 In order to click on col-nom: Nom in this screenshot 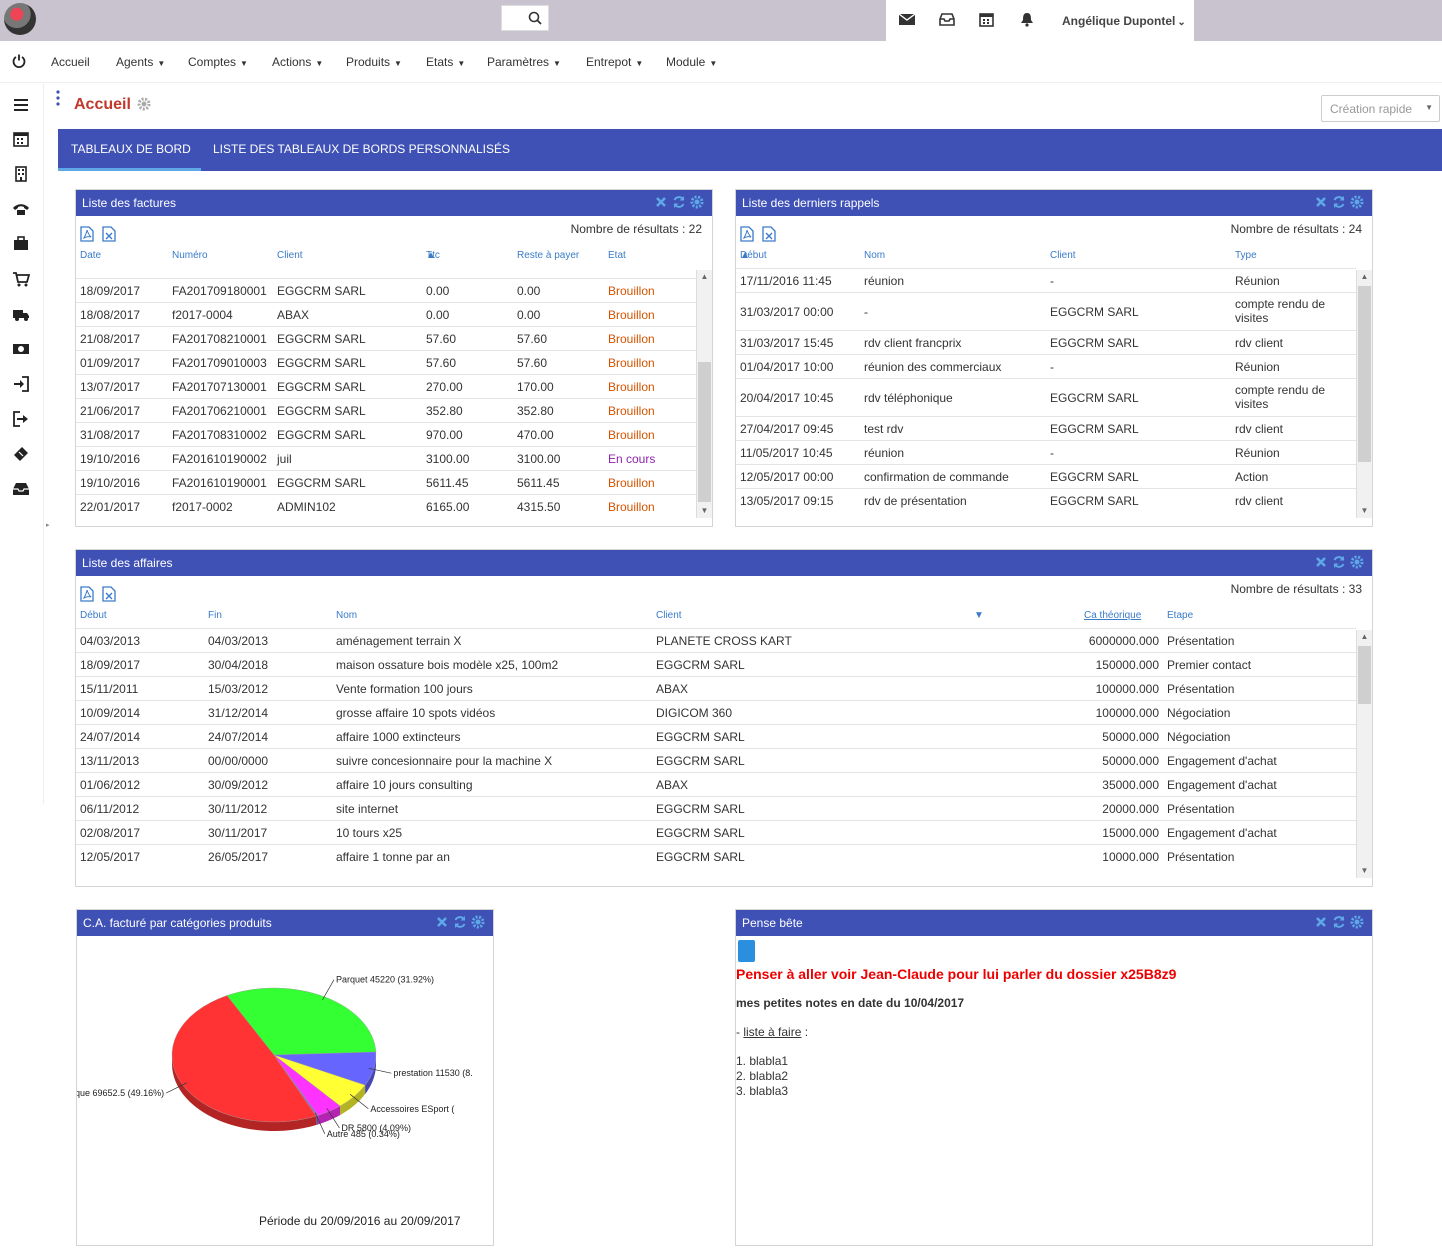, I will do `click(875, 255)`.